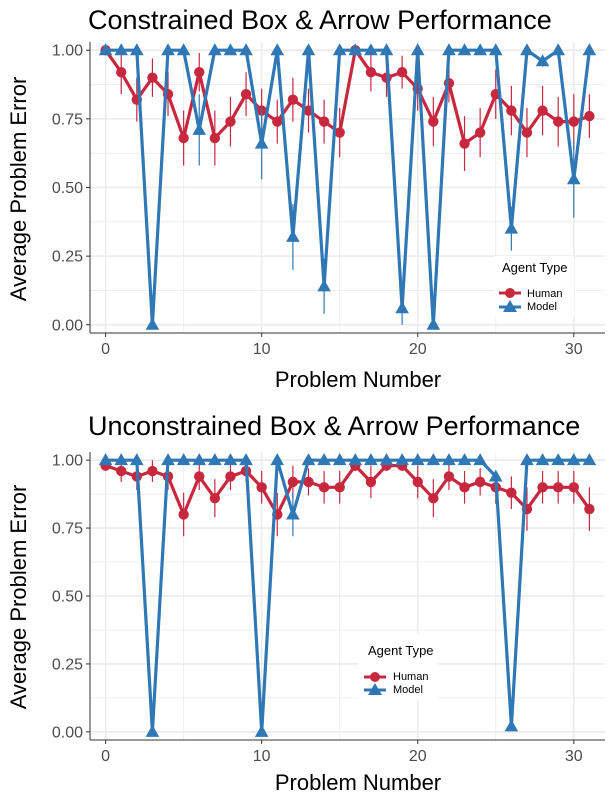  I want to click on legend-label-model: Model, so click(542, 307).